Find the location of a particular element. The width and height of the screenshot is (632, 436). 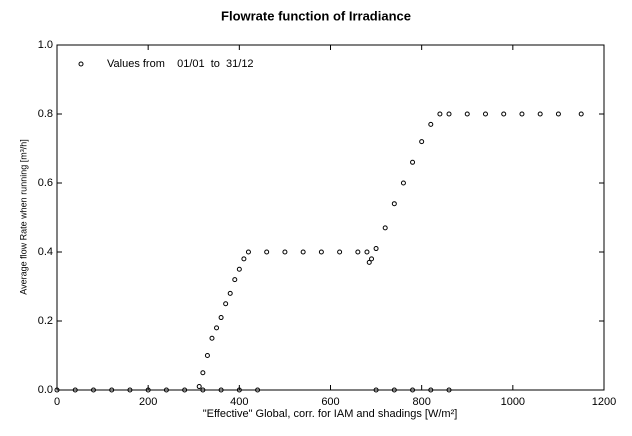

x-tick-label: 200 is located at coordinates (148, 402).